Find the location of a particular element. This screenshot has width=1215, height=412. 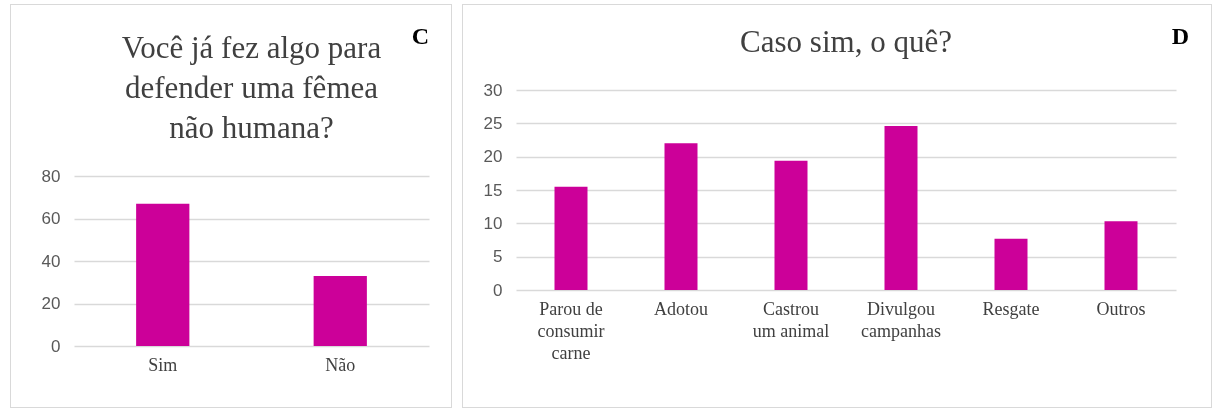

text: C is located at coordinates (420, 36).